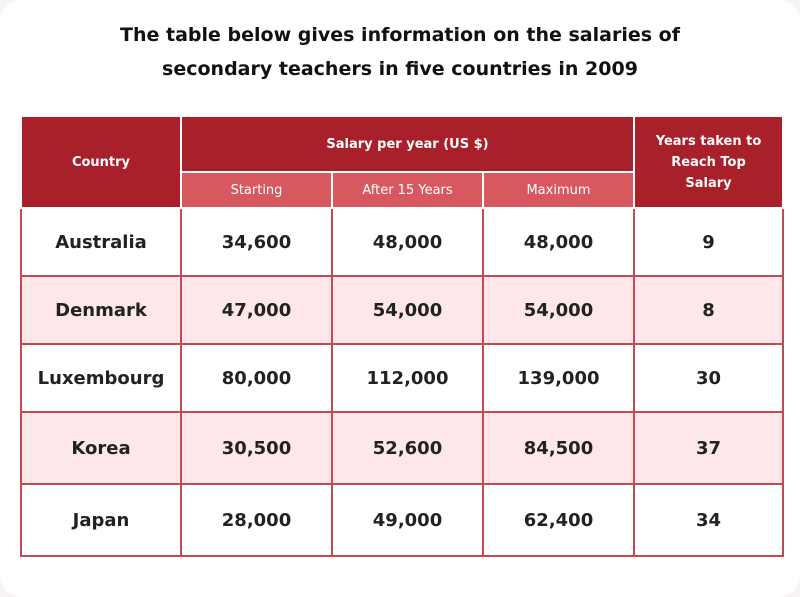 This screenshot has width=800, height=597. I want to click on cell-maximum: 54,000, so click(558, 310).